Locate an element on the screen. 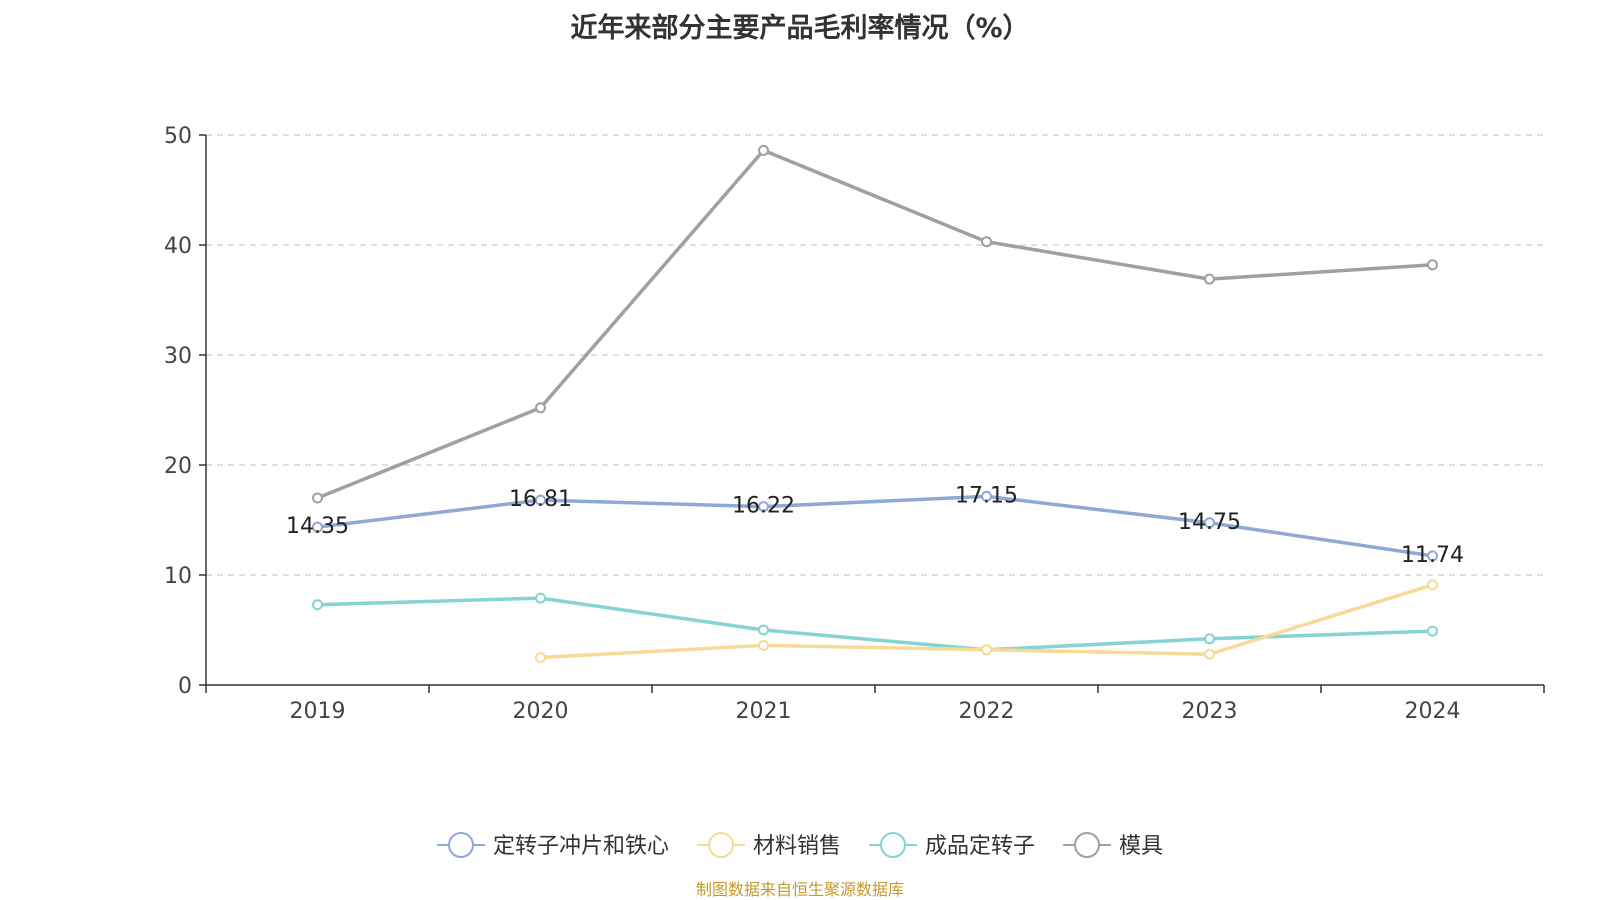  data-label: 17.15 is located at coordinates (986, 495).